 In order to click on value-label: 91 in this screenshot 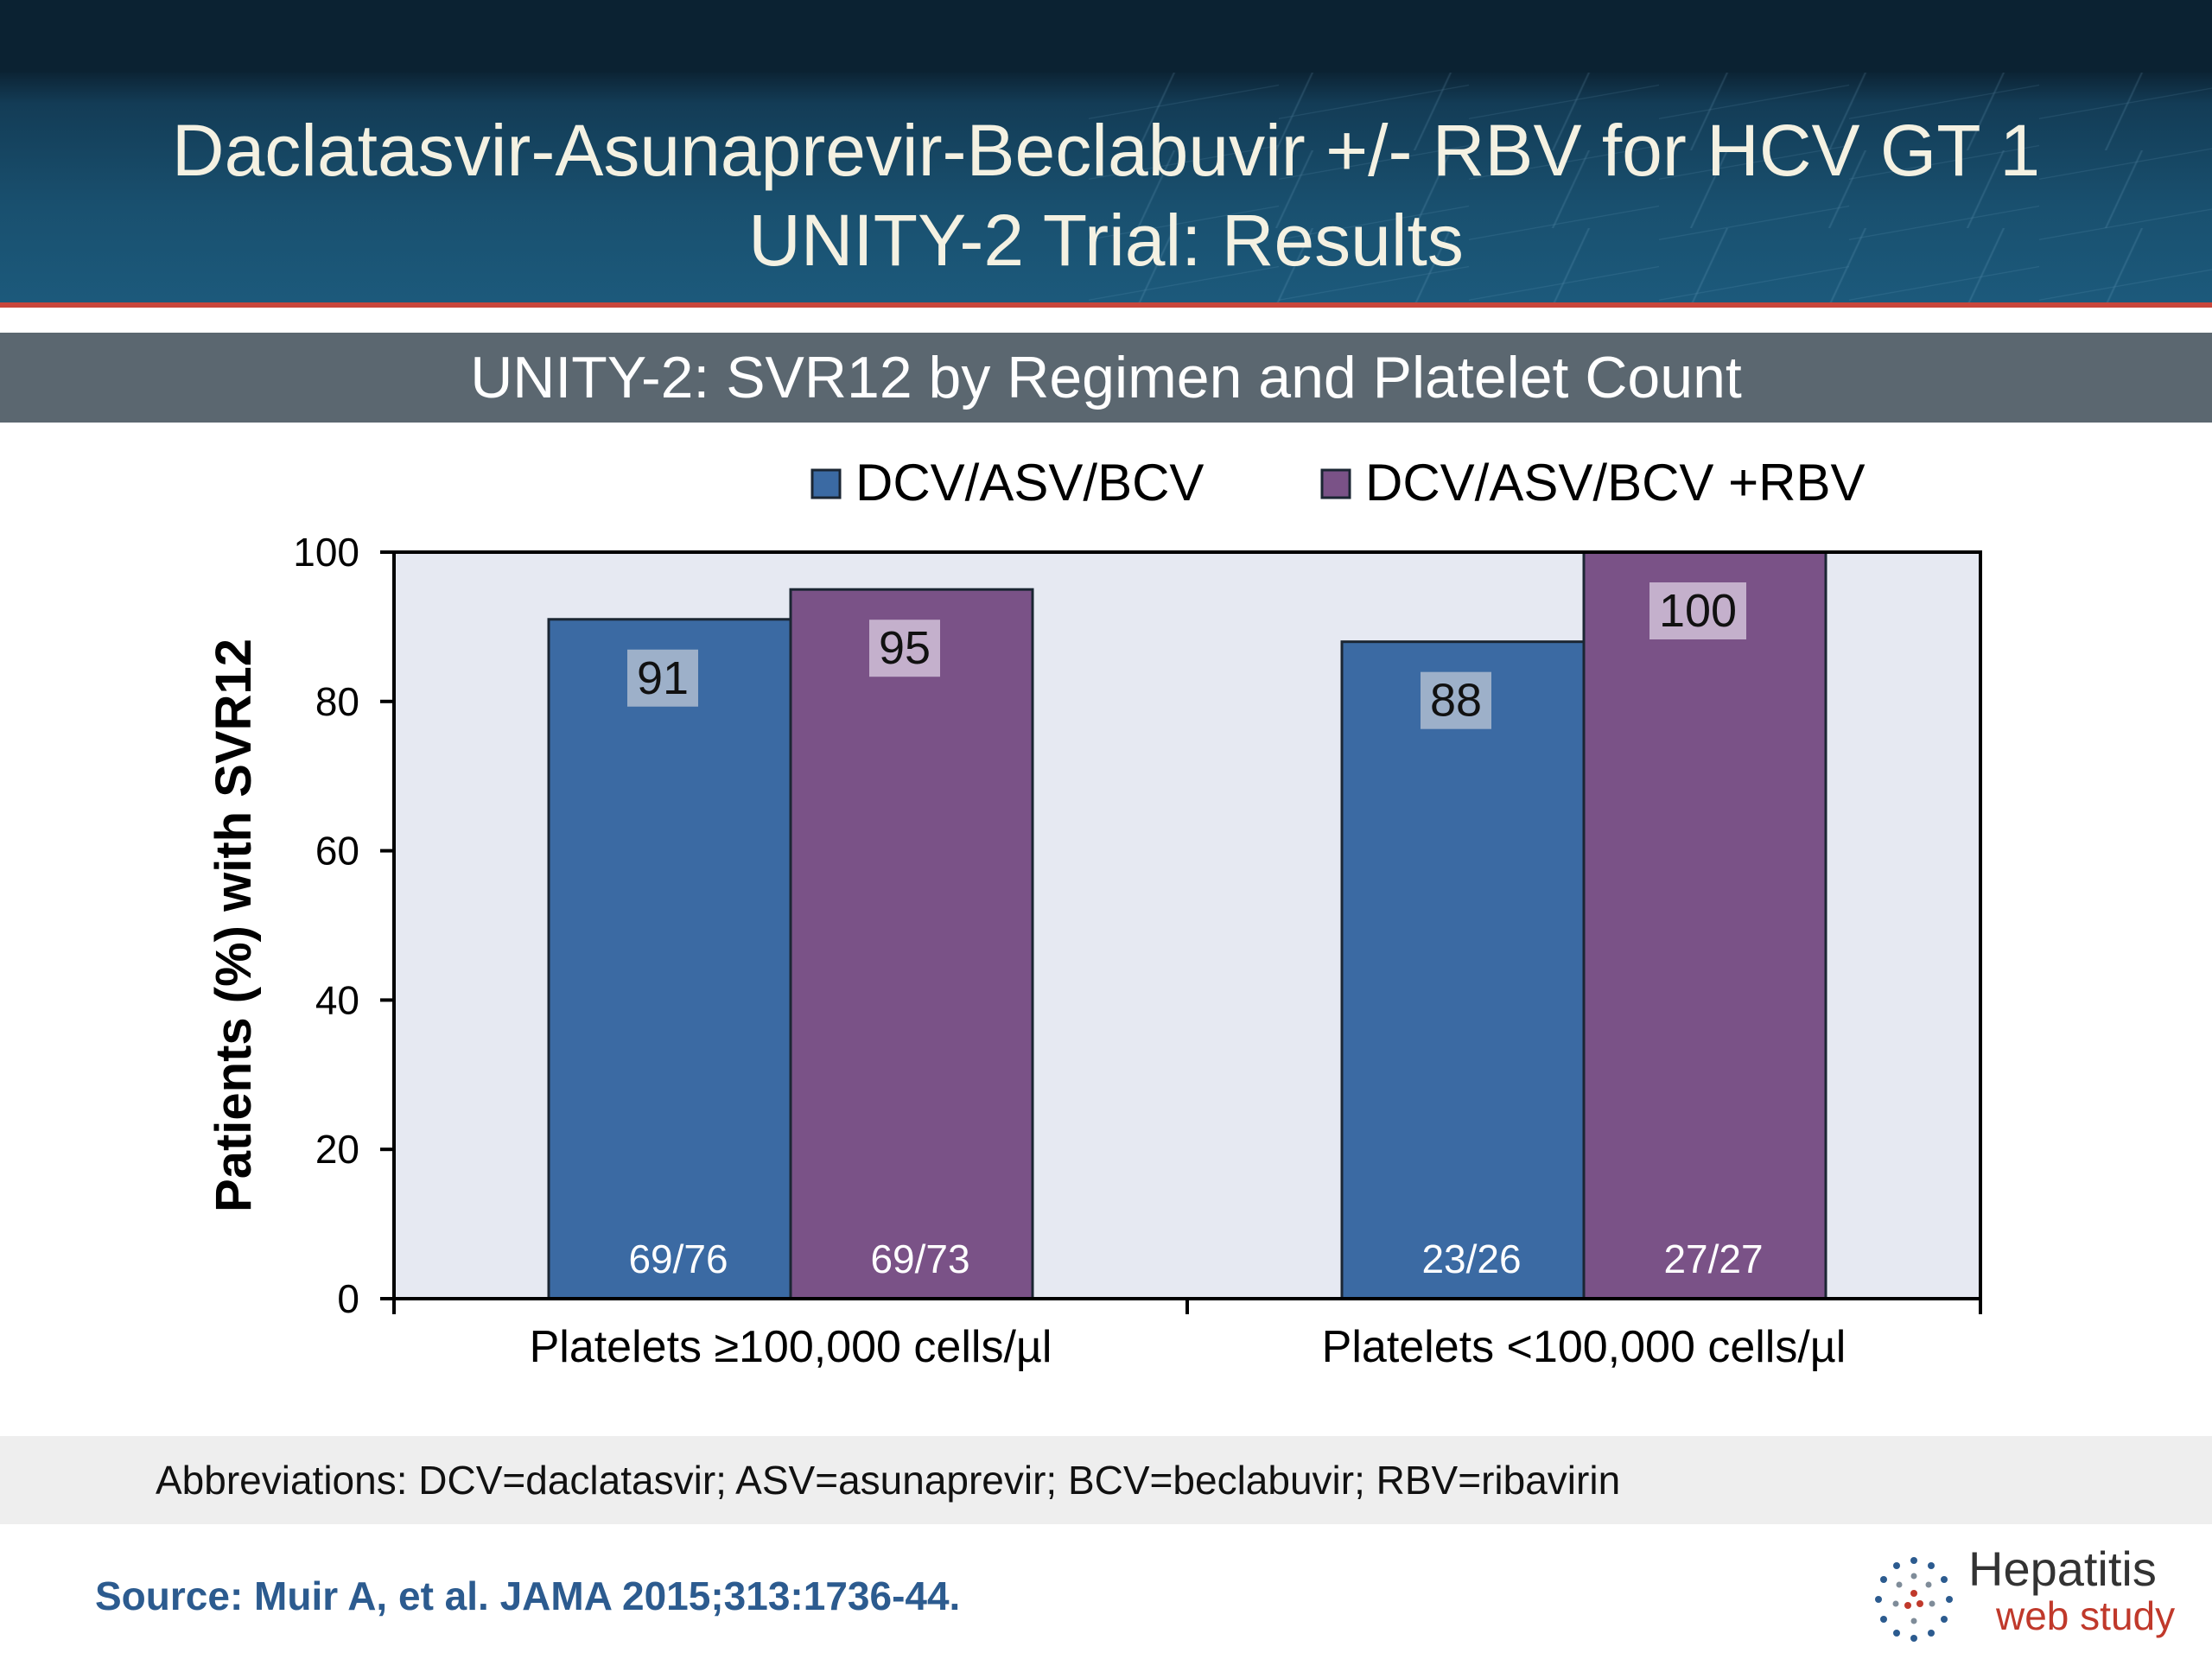, I will do `click(663, 678)`.